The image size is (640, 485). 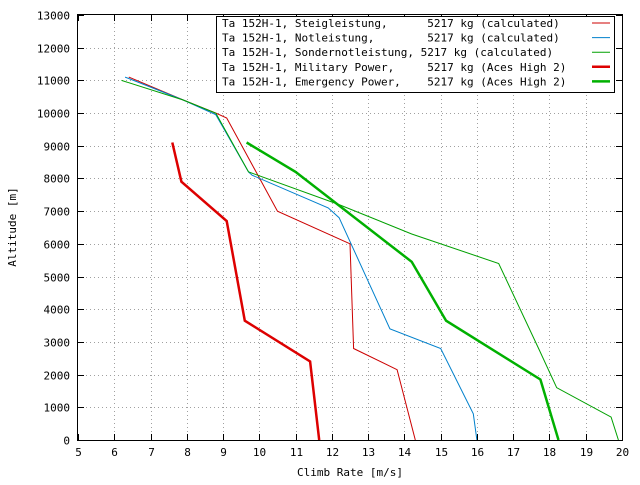 What do you see at coordinates (622, 452) in the screenshot?
I see `x-tick-label: 20` at bounding box center [622, 452].